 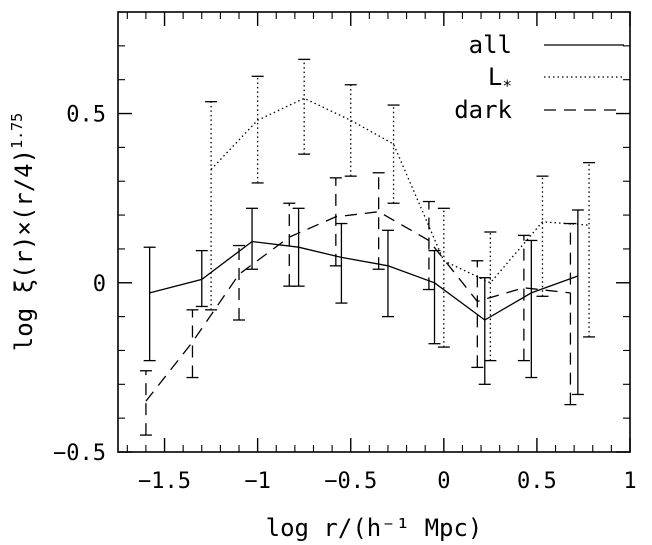 I want to click on legend-label-subscript: *, so click(x=507, y=85).